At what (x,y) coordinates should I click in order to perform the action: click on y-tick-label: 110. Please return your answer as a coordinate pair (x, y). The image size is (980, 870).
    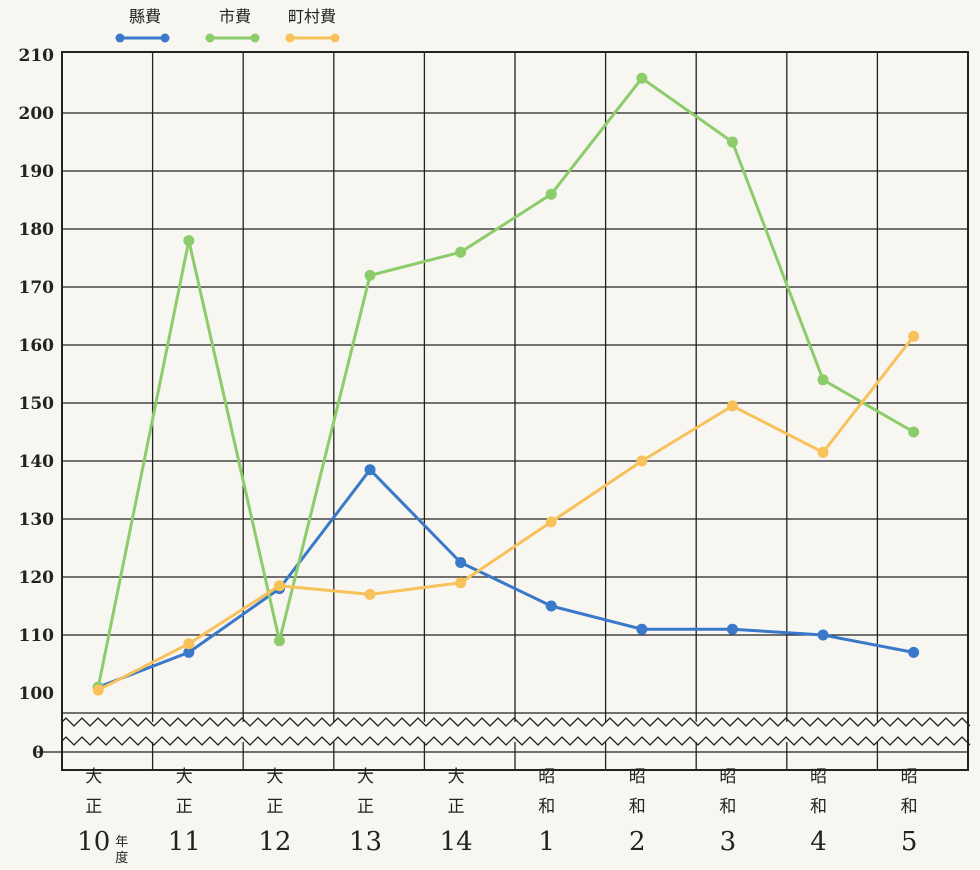
    Looking at the image, I should click on (37, 636).